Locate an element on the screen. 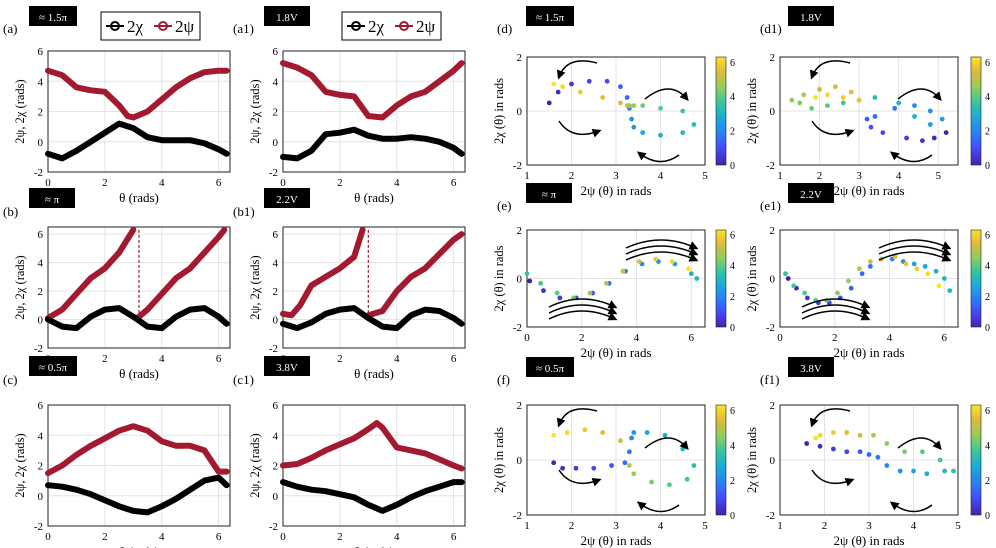 The height and width of the screenshot is (548, 996). x-tick-label: 4 is located at coordinates (637, 338).